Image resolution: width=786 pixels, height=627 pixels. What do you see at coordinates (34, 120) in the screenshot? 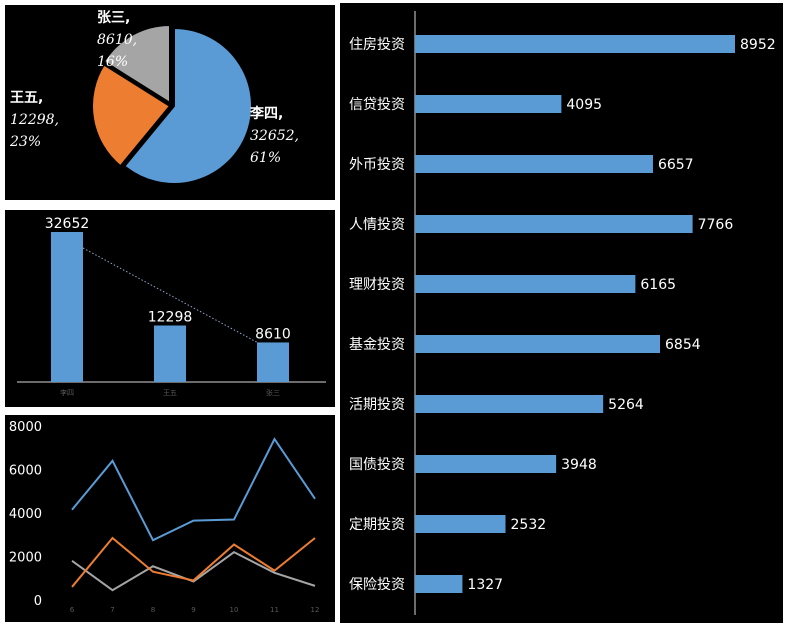
I see `pie-data-label: 12298,` at bounding box center [34, 120].